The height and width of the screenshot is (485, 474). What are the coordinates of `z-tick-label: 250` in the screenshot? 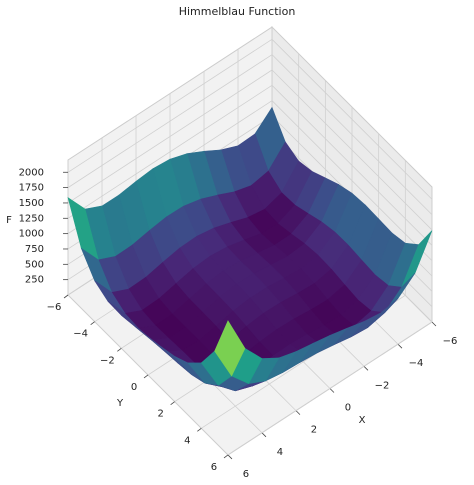 It's located at (34, 280).